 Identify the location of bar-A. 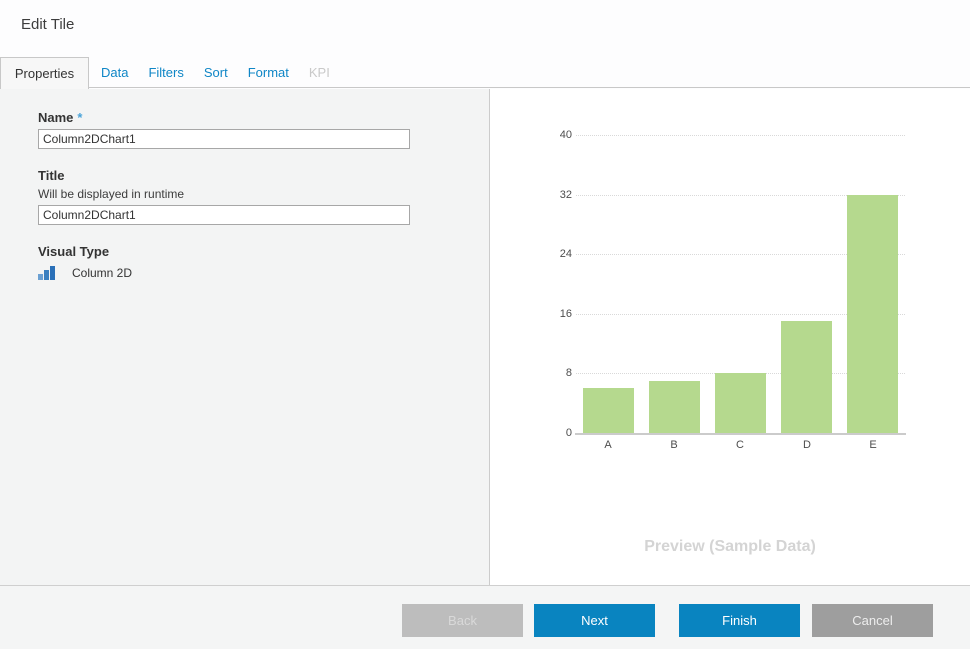
(608, 410).